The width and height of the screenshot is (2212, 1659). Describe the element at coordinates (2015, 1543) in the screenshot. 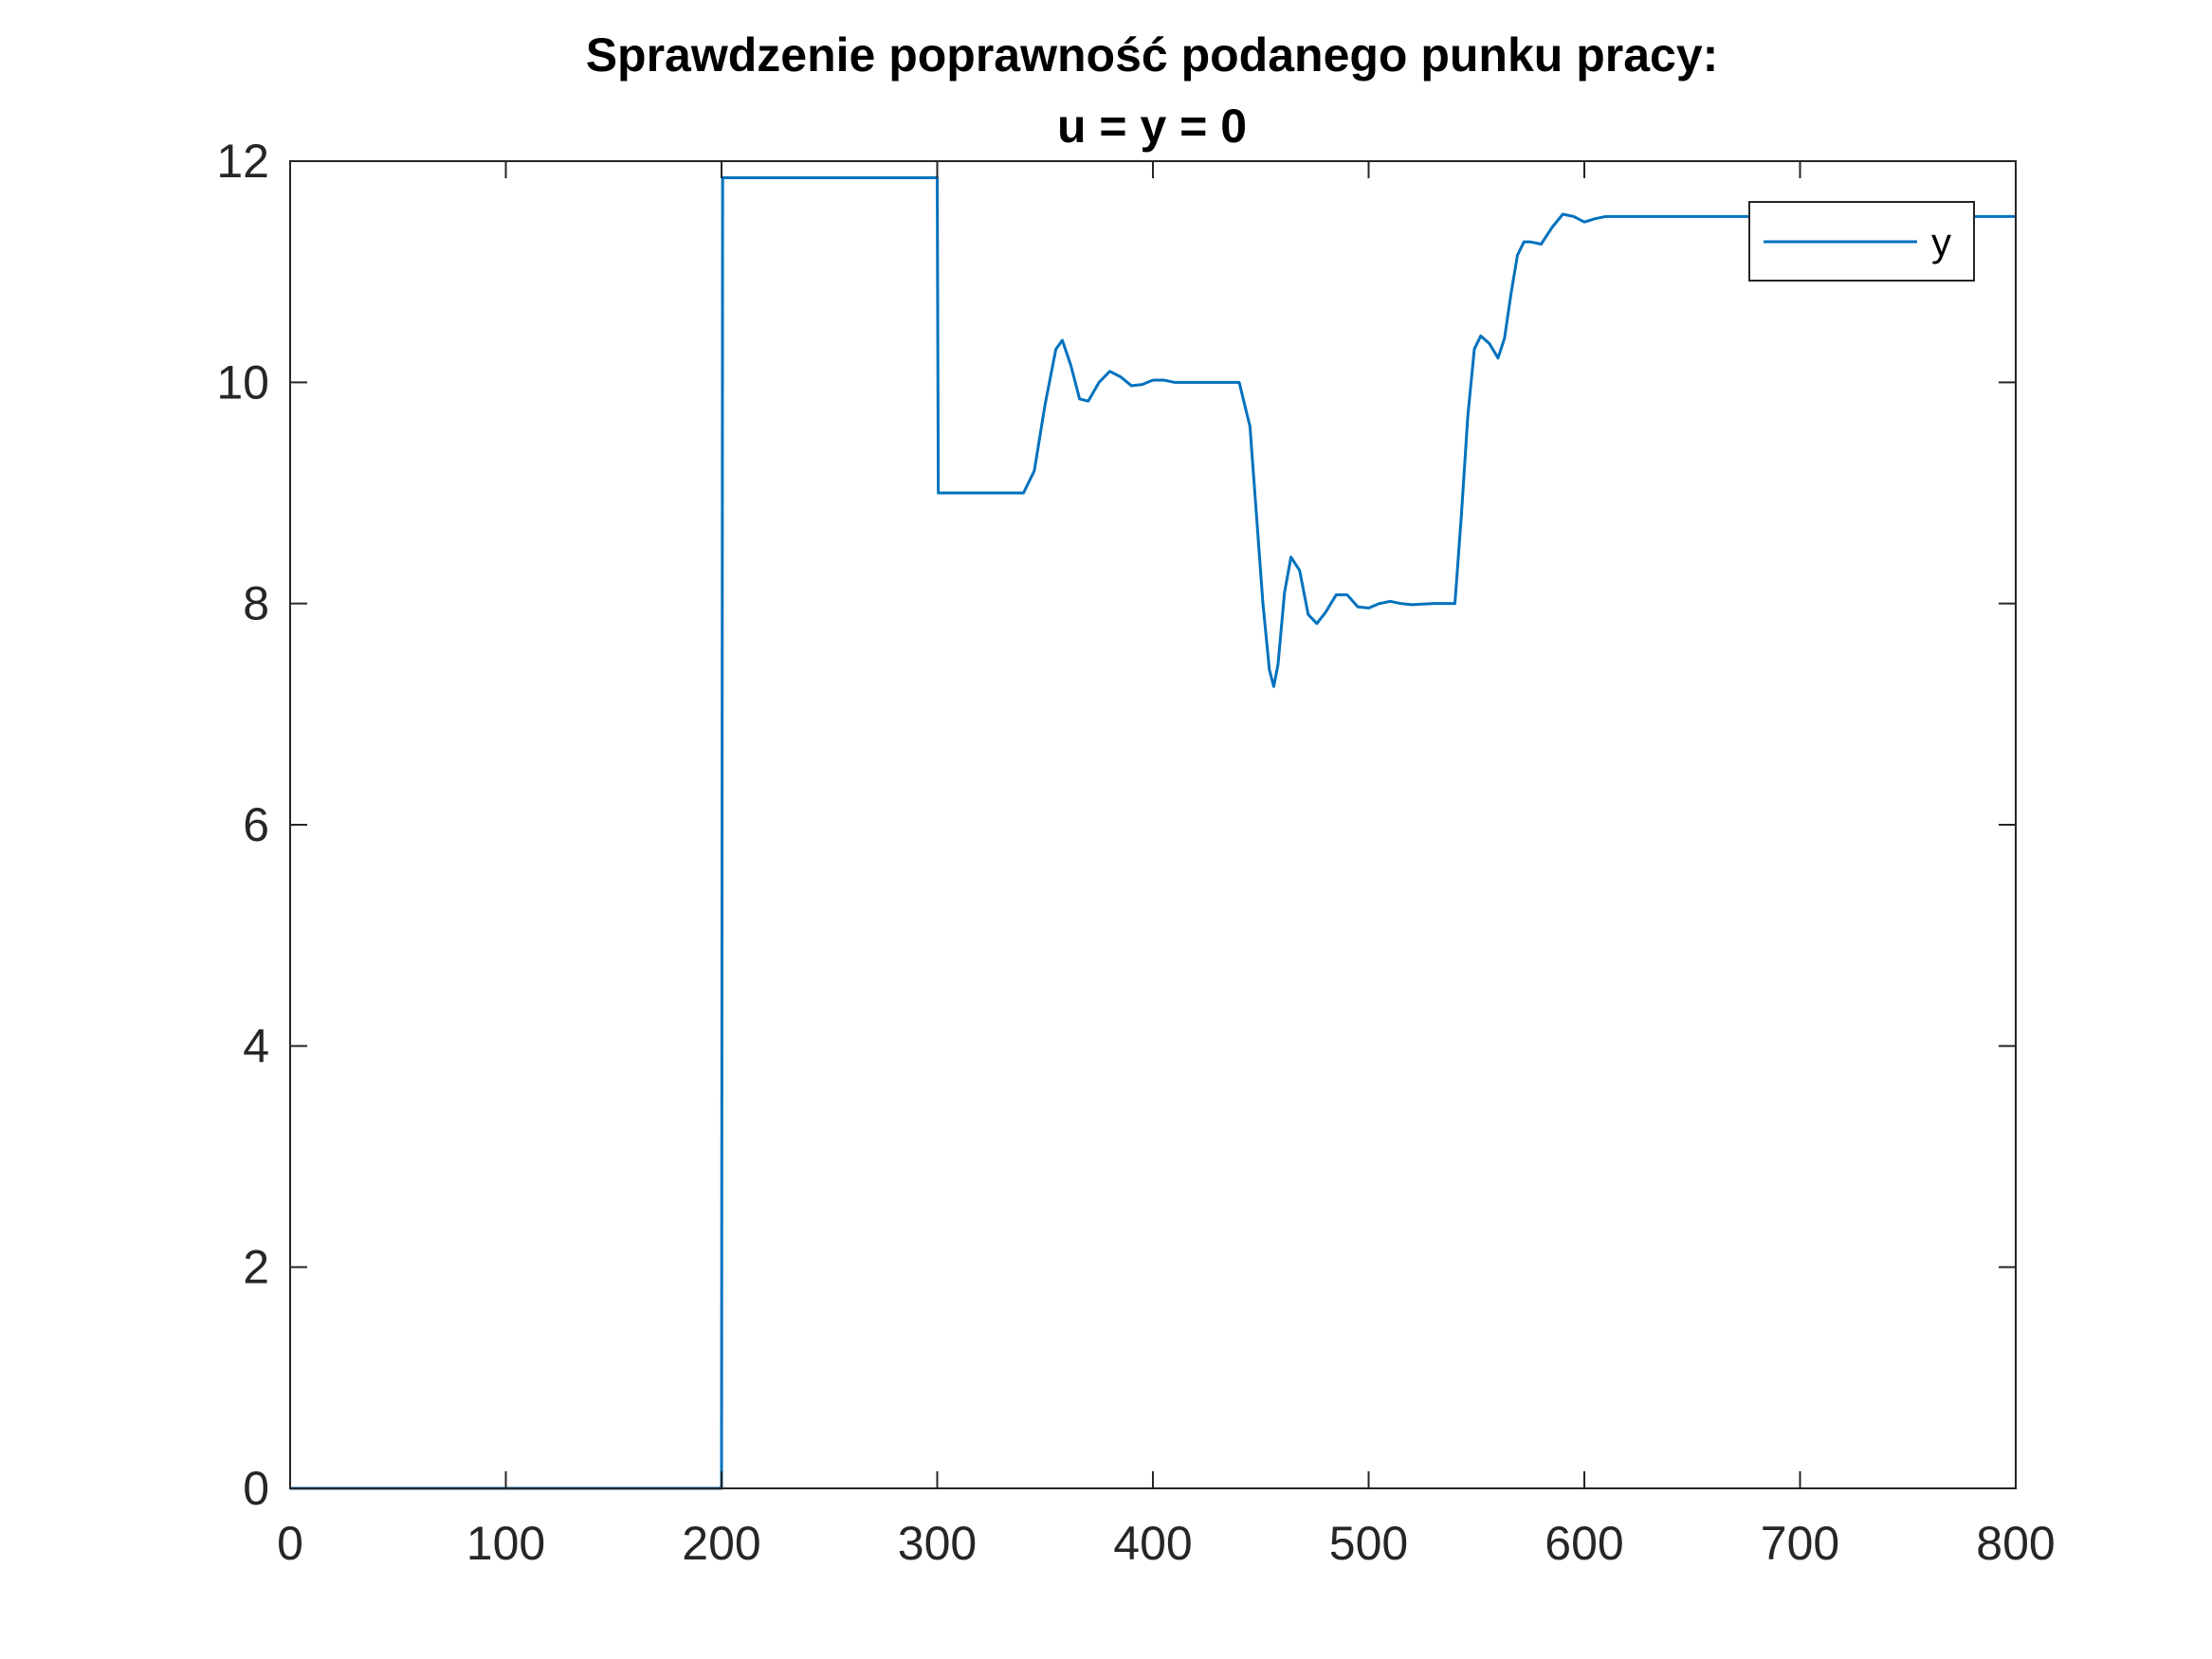

I see `x-tick-label-800: 800` at that location.